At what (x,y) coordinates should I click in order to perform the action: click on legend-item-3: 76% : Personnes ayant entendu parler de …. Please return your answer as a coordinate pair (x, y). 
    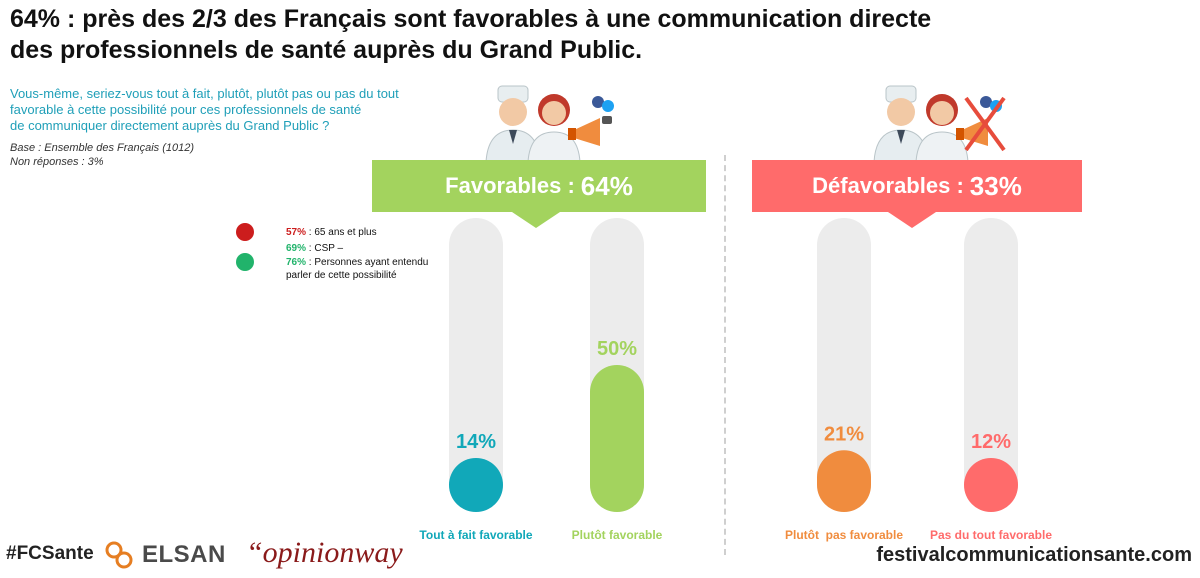
    Looking at the image, I should click on (366, 269).